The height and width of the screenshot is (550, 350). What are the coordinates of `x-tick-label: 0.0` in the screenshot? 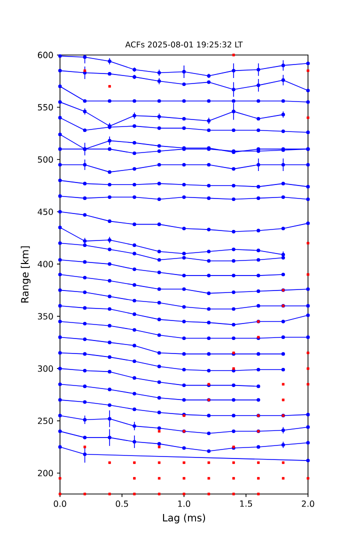 It's located at (60, 503).